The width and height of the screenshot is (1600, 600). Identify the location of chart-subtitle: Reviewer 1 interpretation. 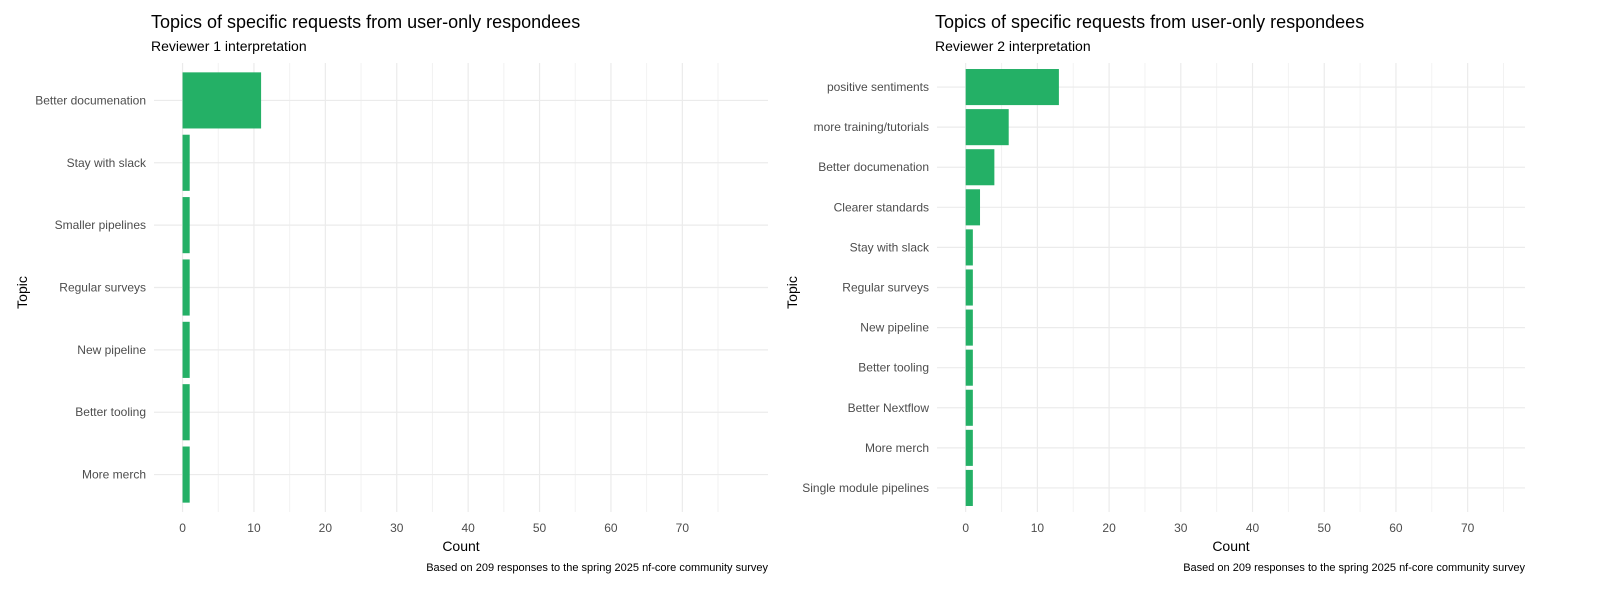
(229, 46).